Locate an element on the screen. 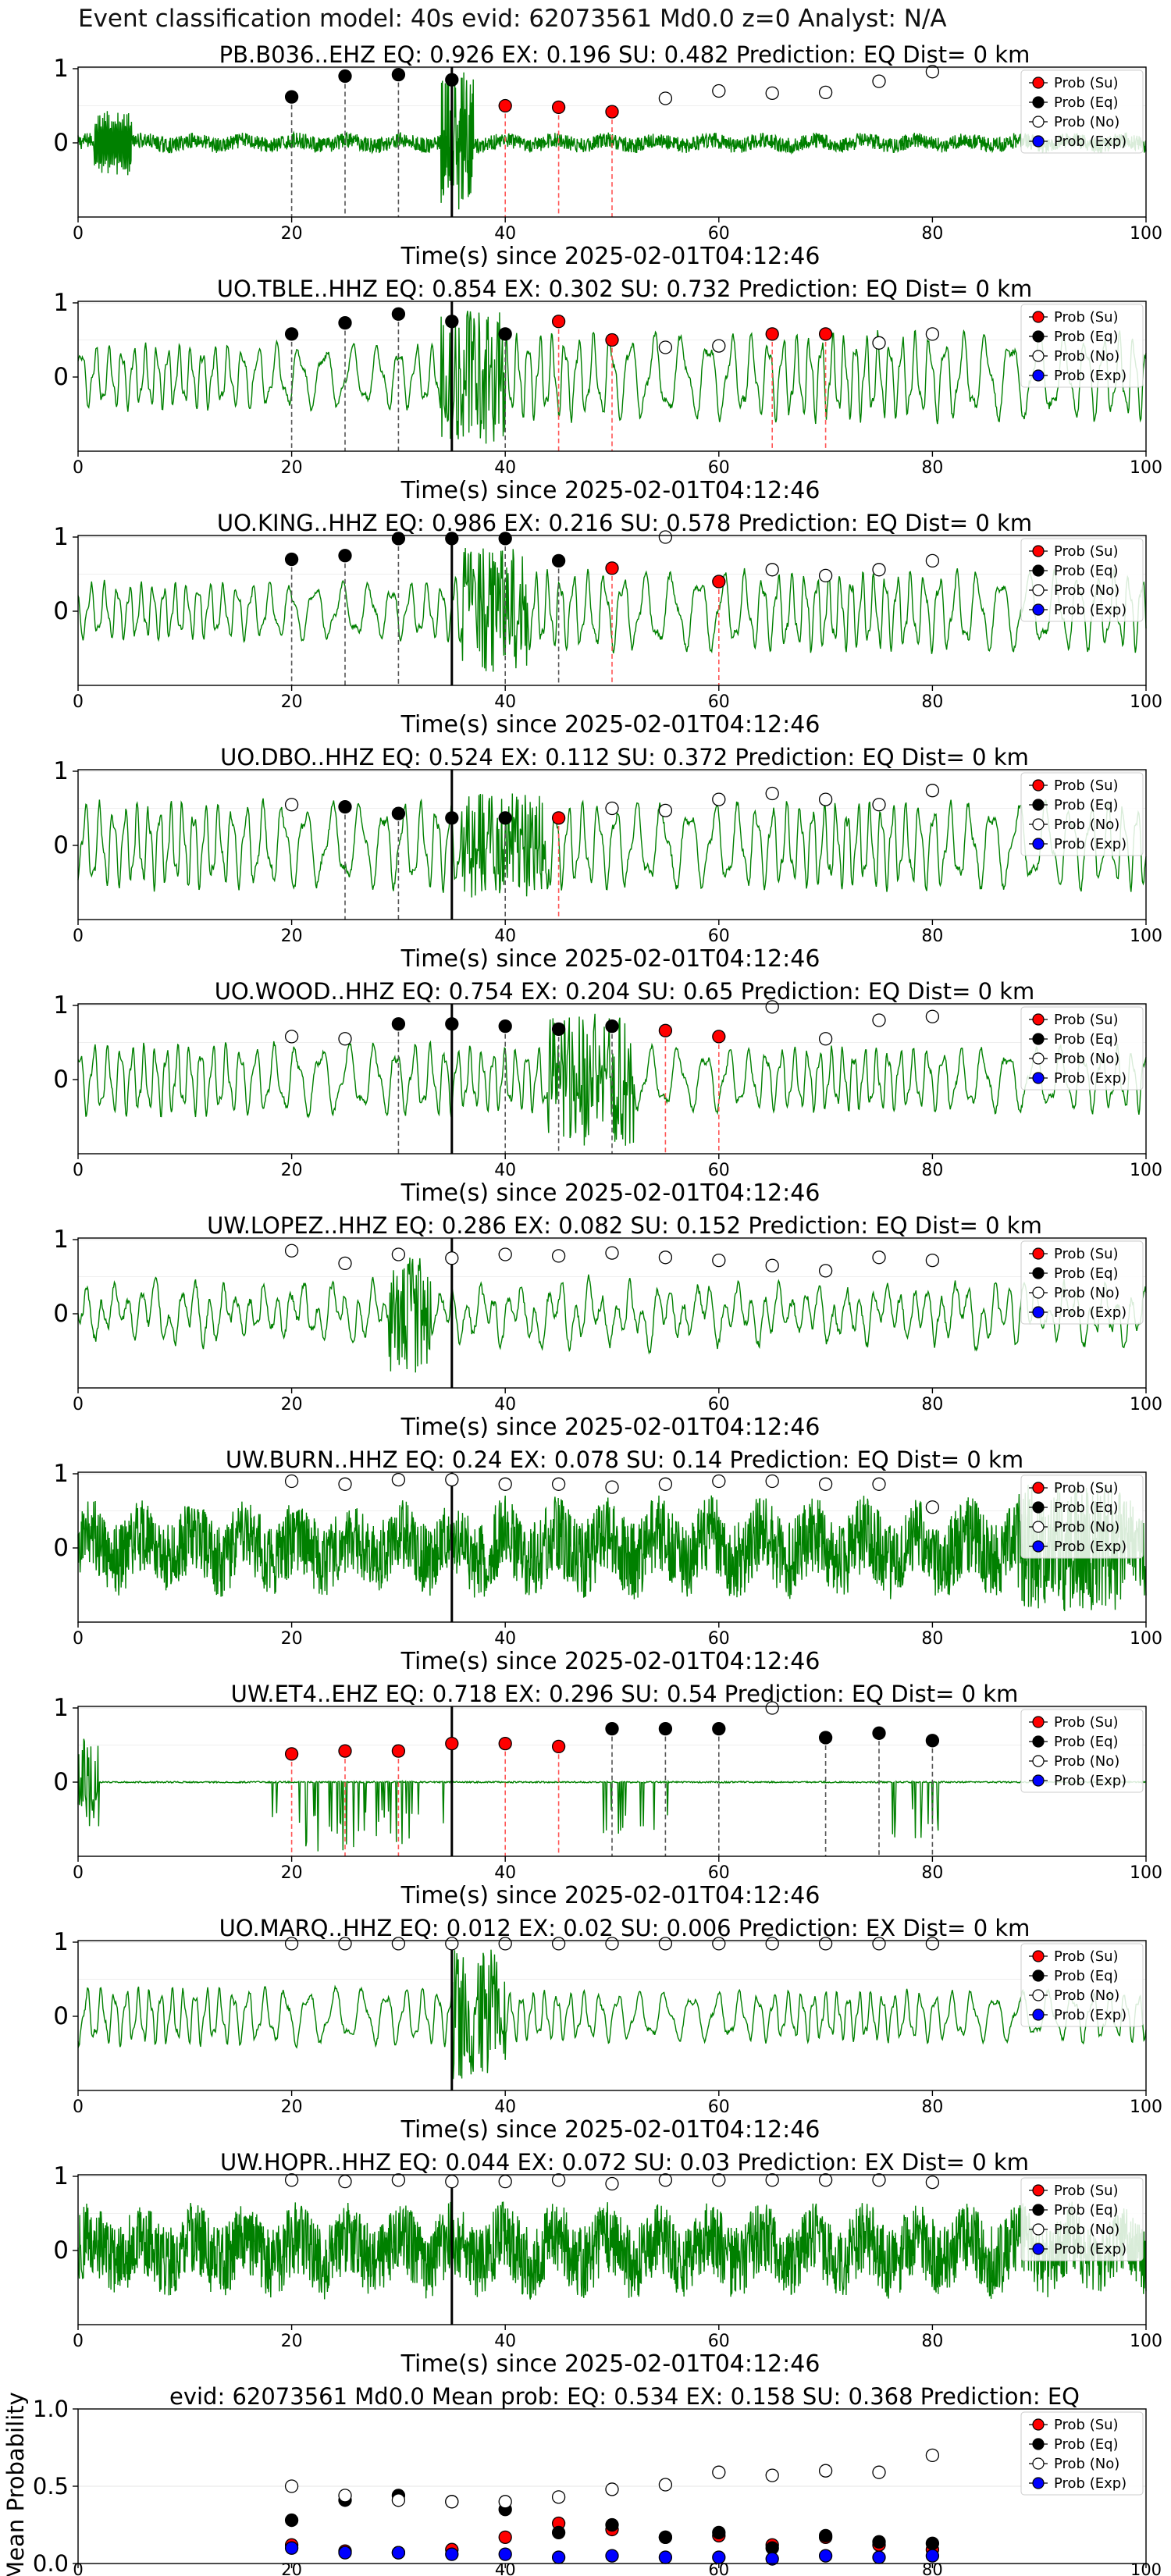 The height and width of the screenshot is (2576, 1171). legend-entry: Prob (Eq) is located at coordinates (1086, 805).